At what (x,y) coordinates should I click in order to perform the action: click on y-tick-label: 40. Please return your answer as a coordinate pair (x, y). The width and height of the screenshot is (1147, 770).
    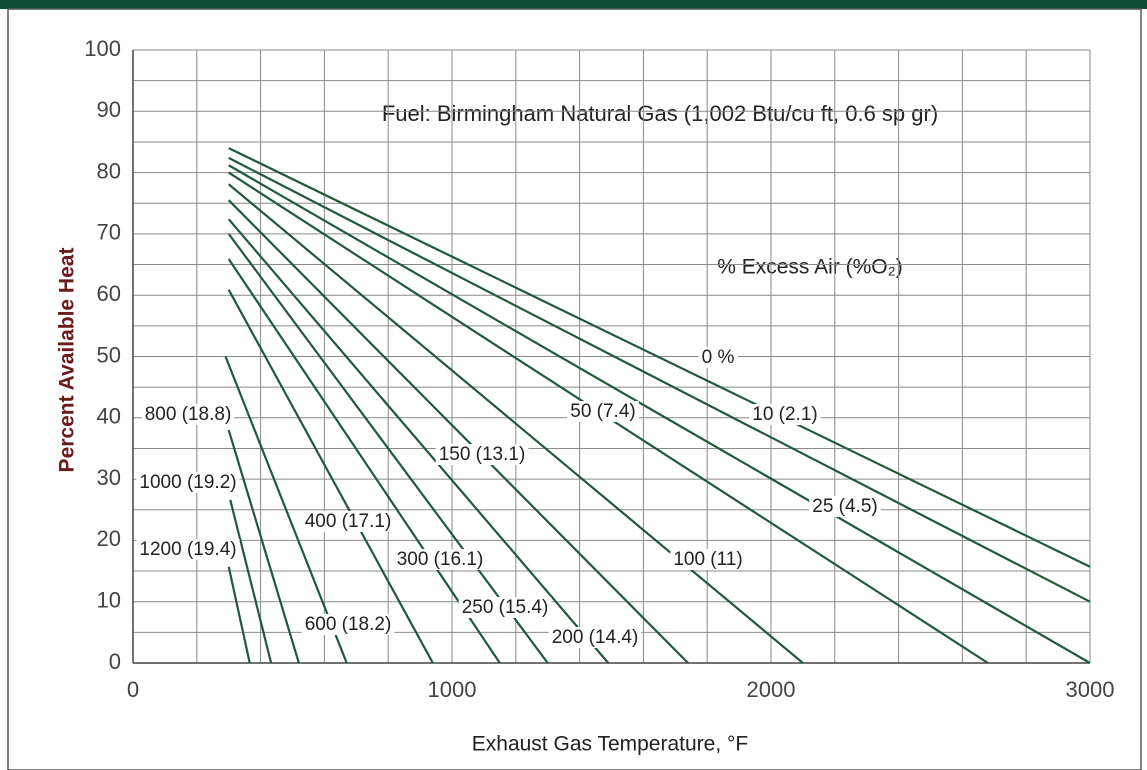
    Looking at the image, I should click on (109, 416).